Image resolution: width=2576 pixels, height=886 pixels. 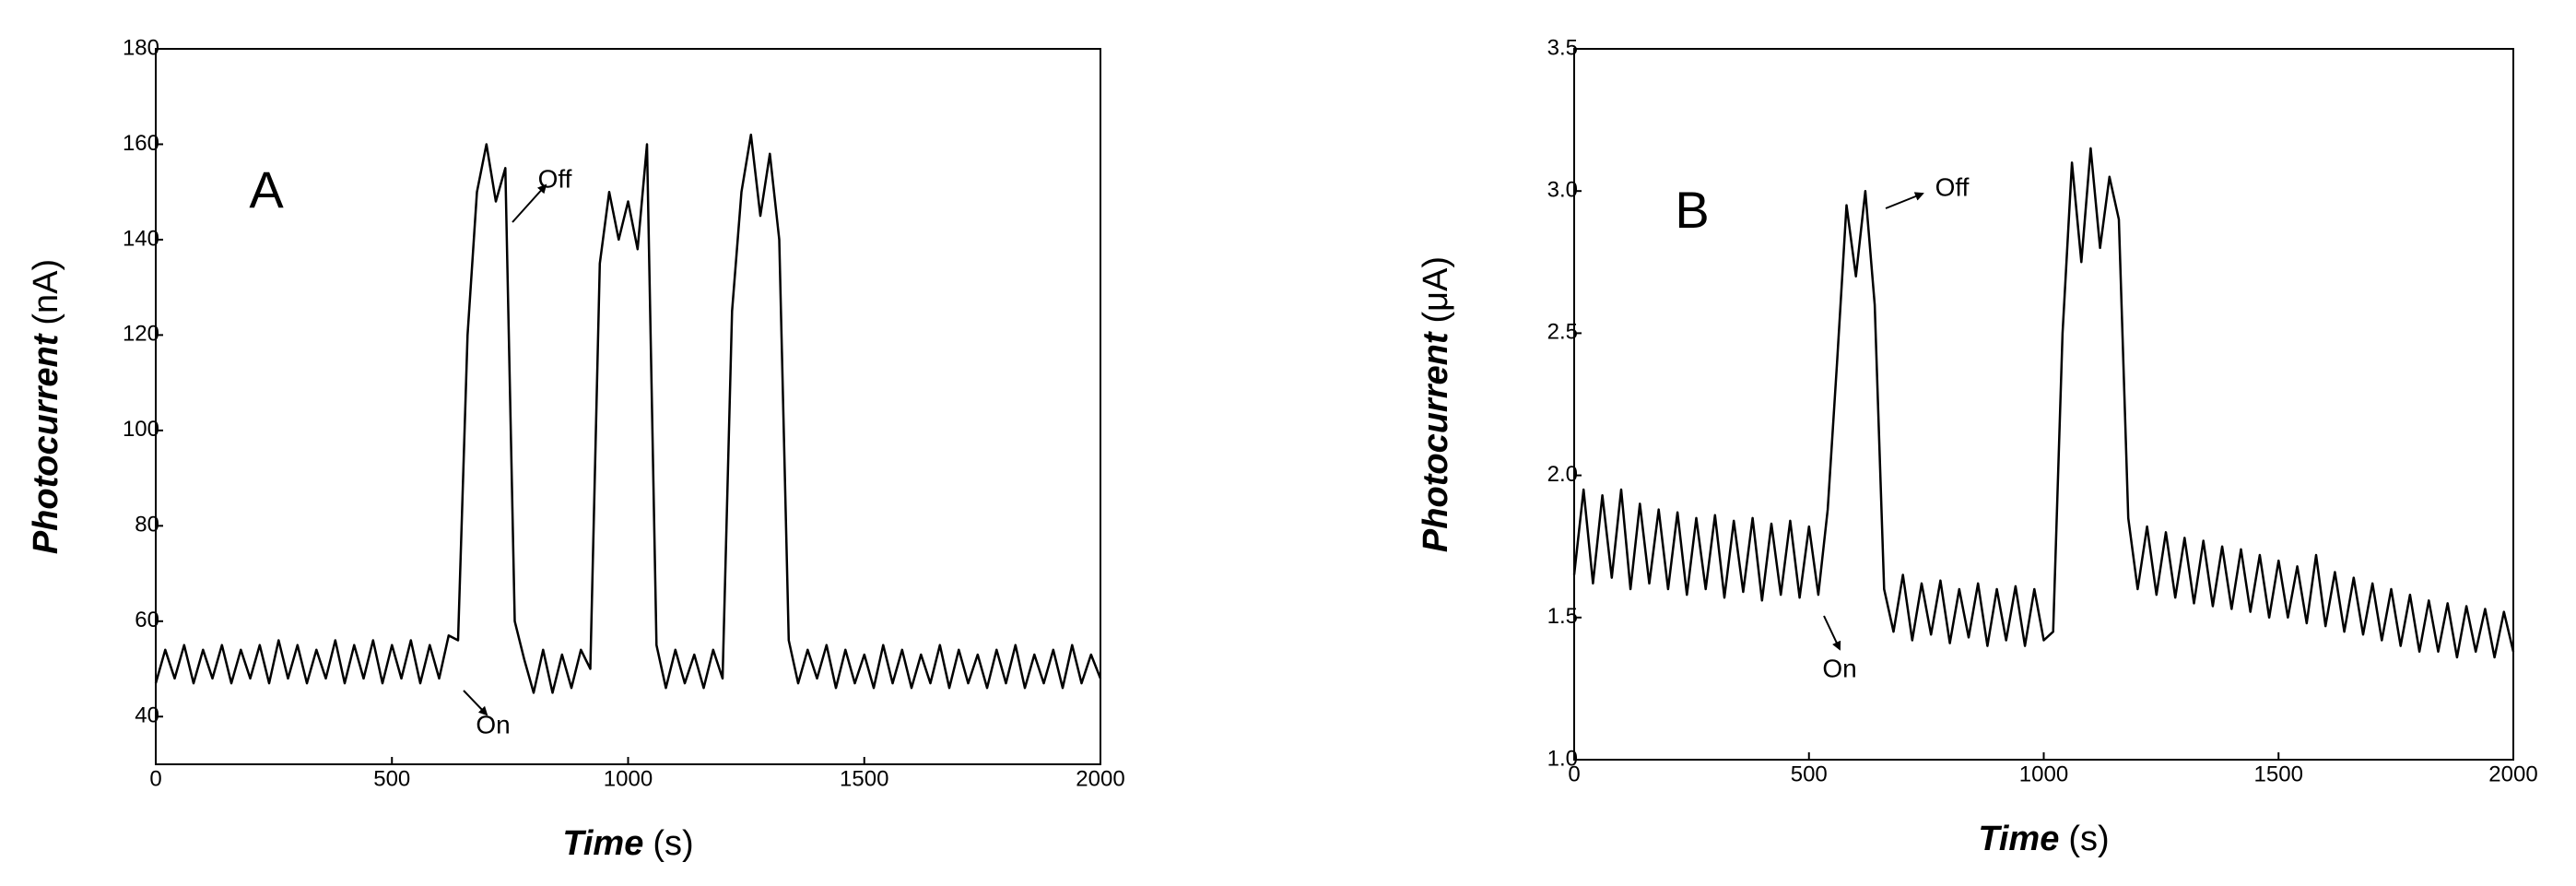 I want to click on y-tick-label: 80, so click(x=147, y=525).